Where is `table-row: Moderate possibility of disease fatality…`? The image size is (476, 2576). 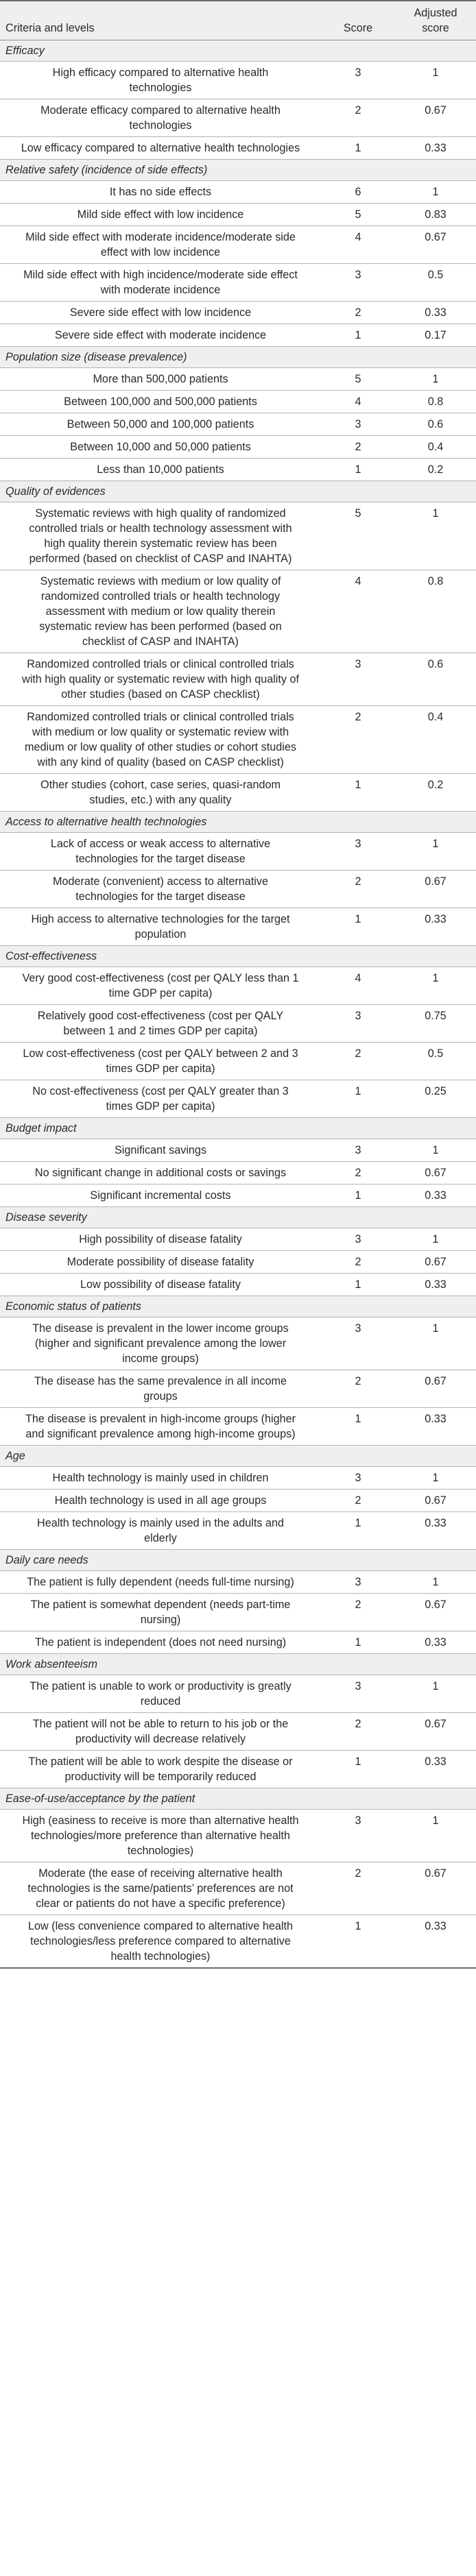
table-row: Moderate possibility of disease fatality… is located at coordinates (238, 1262).